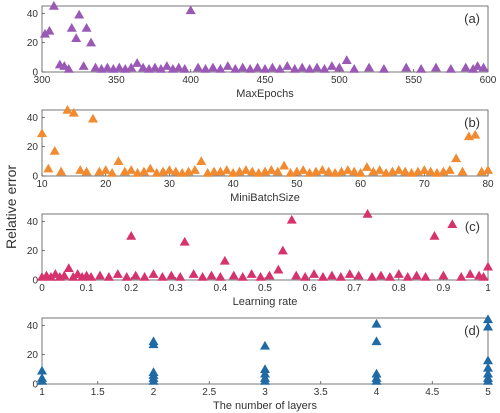  Describe the element at coordinates (425, 184) in the screenshot. I see `x-tick-label-b-6: 70` at that location.